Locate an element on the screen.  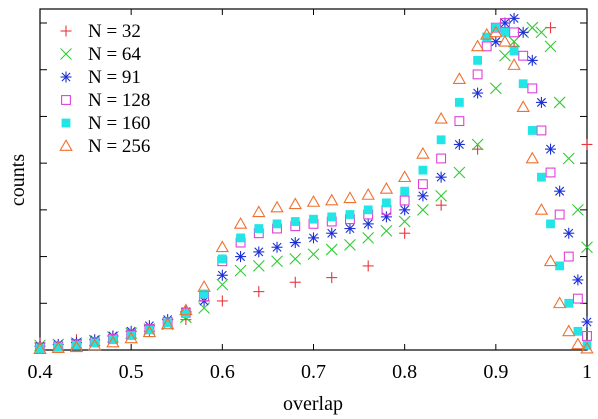
legend-item: N = 128 is located at coordinates (105, 100).